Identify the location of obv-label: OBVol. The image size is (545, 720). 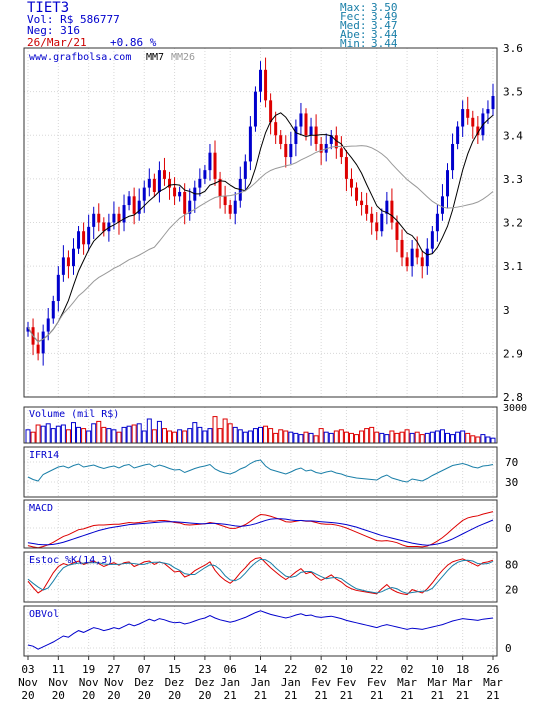
(44, 614).